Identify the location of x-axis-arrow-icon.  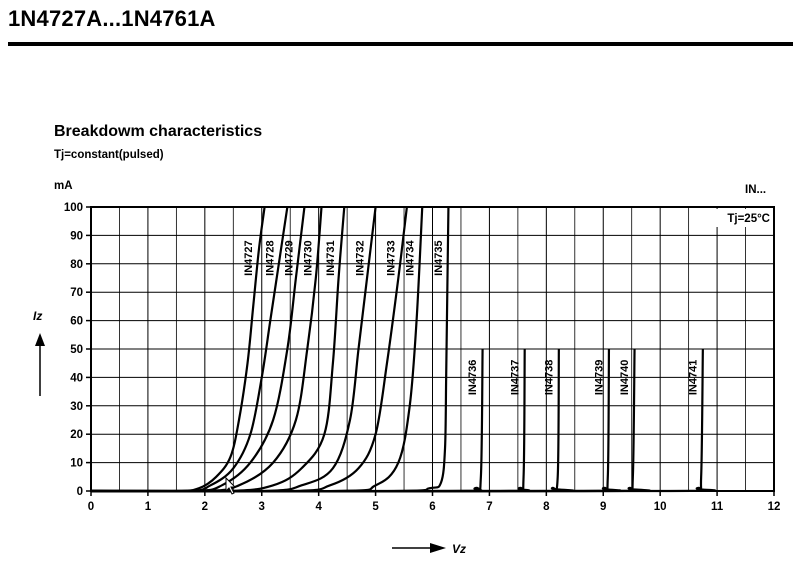
(419, 548).